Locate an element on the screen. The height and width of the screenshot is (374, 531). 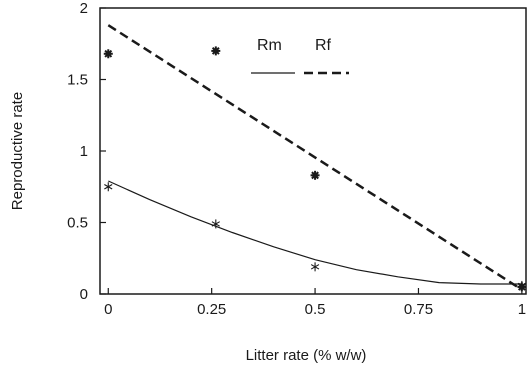
x-axis-title: Litter rate (% w/w) is located at coordinates (306, 355).